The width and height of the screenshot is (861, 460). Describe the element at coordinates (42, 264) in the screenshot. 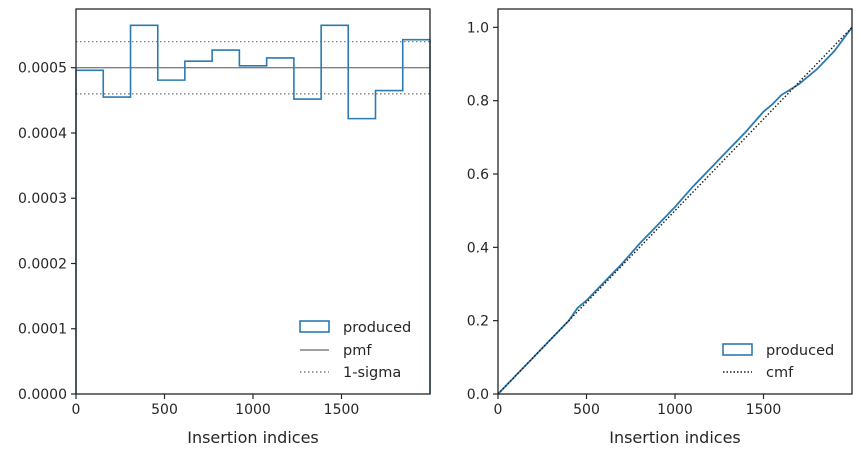

I see `left-y-tick-label: 0.0002` at that location.